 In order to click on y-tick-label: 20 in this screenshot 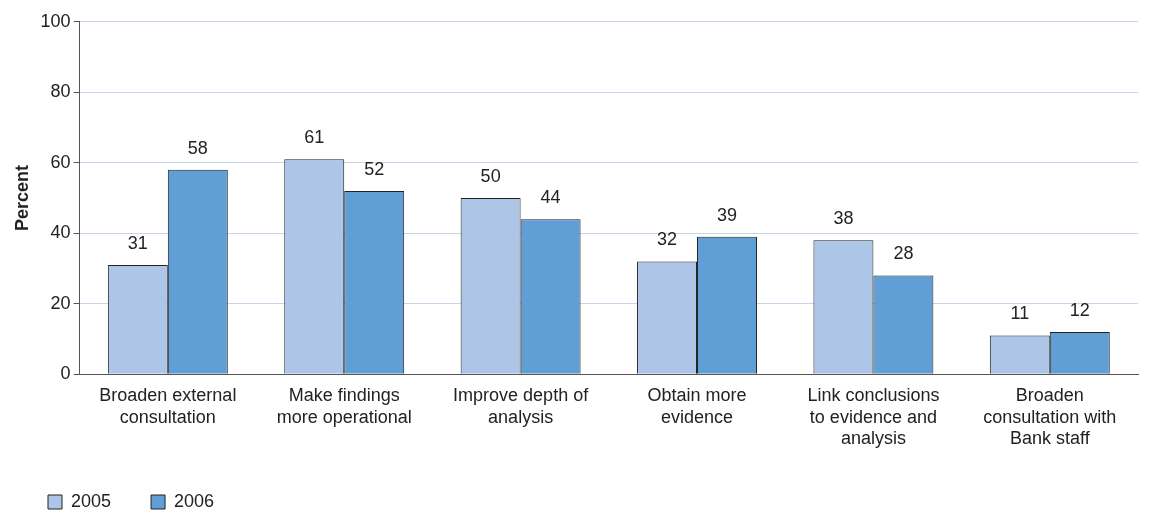, I will do `click(60, 302)`.